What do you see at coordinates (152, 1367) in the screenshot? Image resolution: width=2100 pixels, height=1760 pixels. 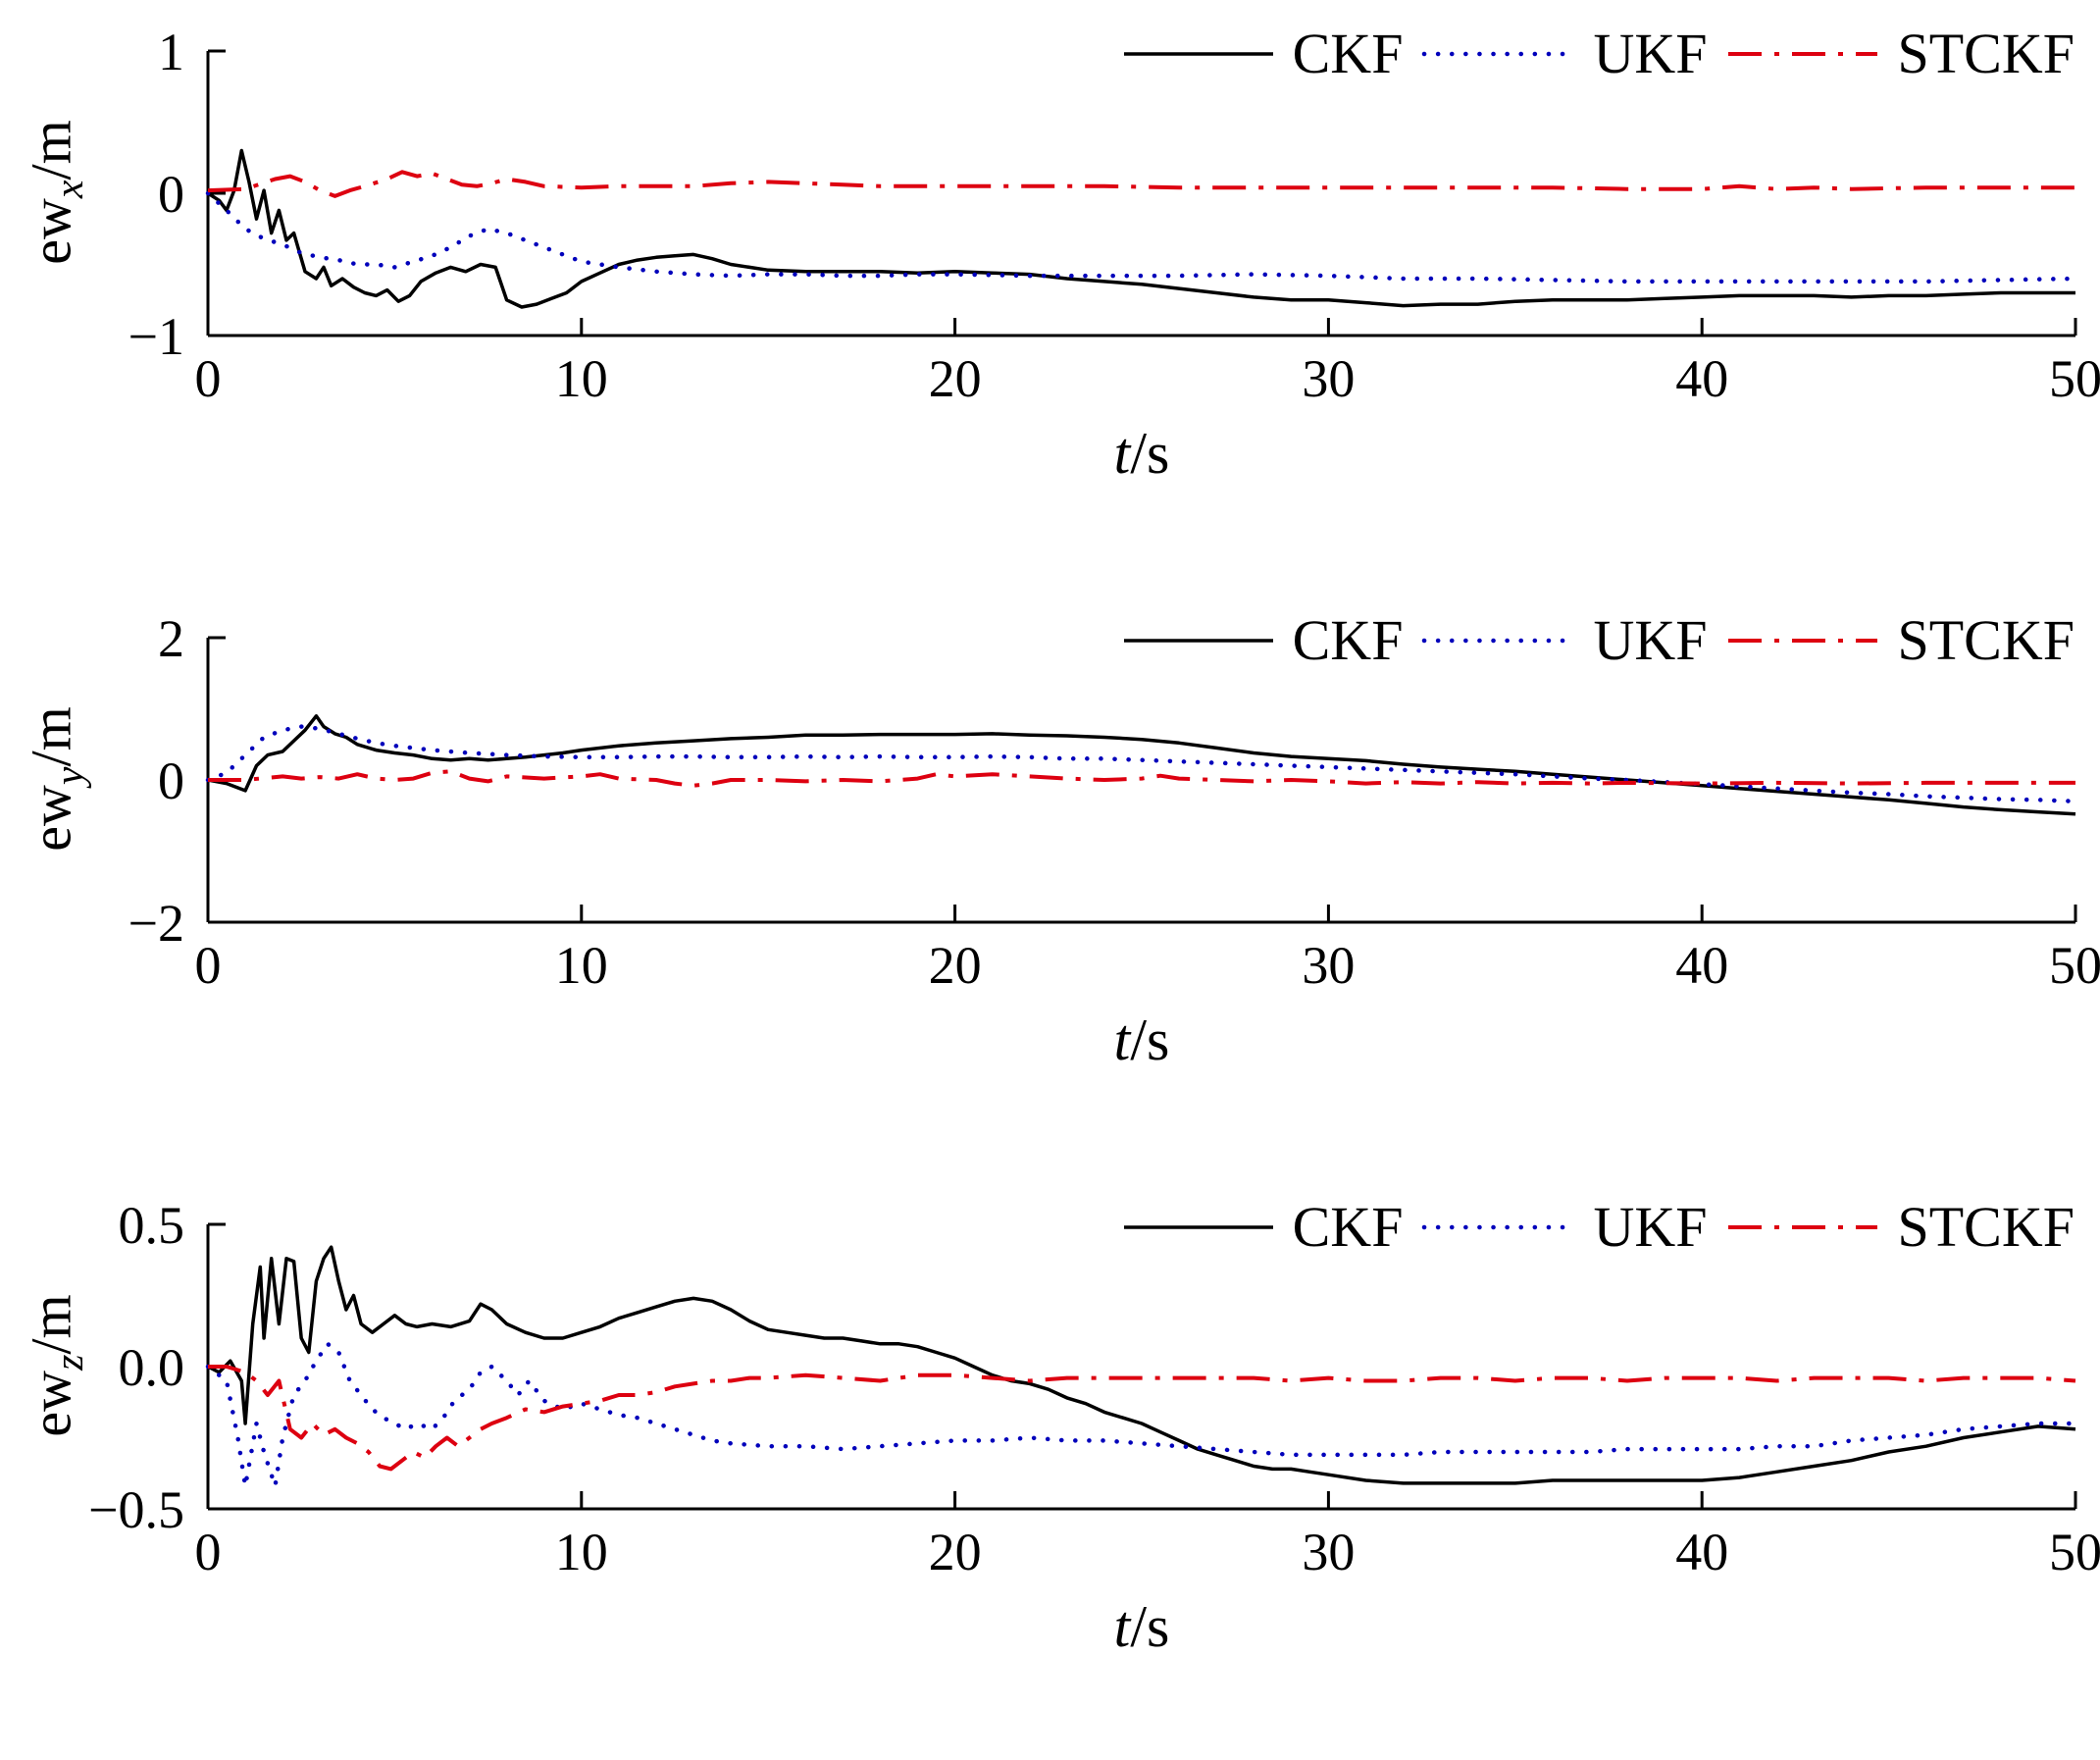 I see `y-tick-label: 0.0` at bounding box center [152, 1367].